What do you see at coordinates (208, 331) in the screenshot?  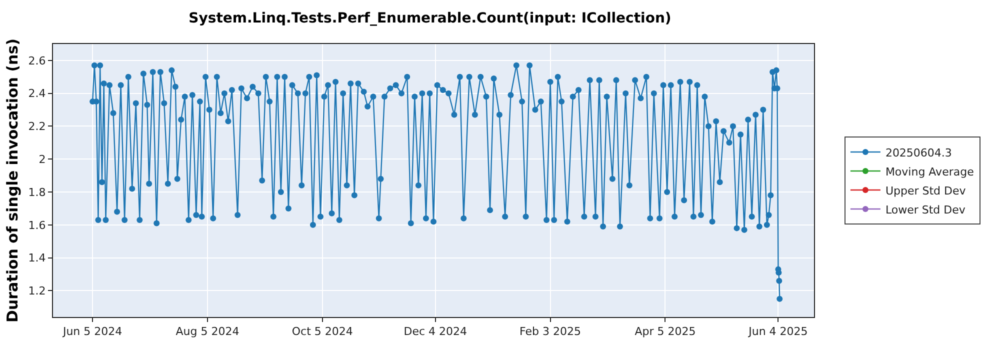 I see `x-tick-label: Aug 5 2024` at bounding box center [208, 331].